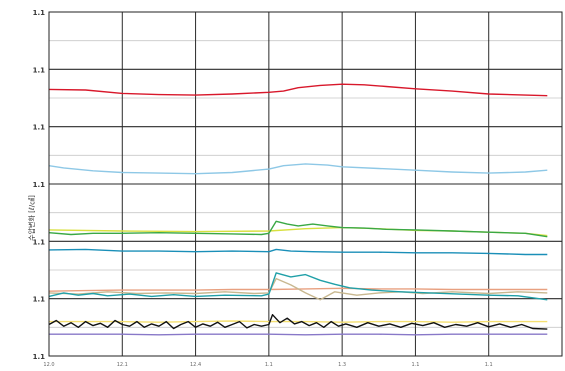  I want to click on y-axis-ticks: 1.1 1.1 1.1 1.1 1.1 1.1 1.1, so click(39, 185).